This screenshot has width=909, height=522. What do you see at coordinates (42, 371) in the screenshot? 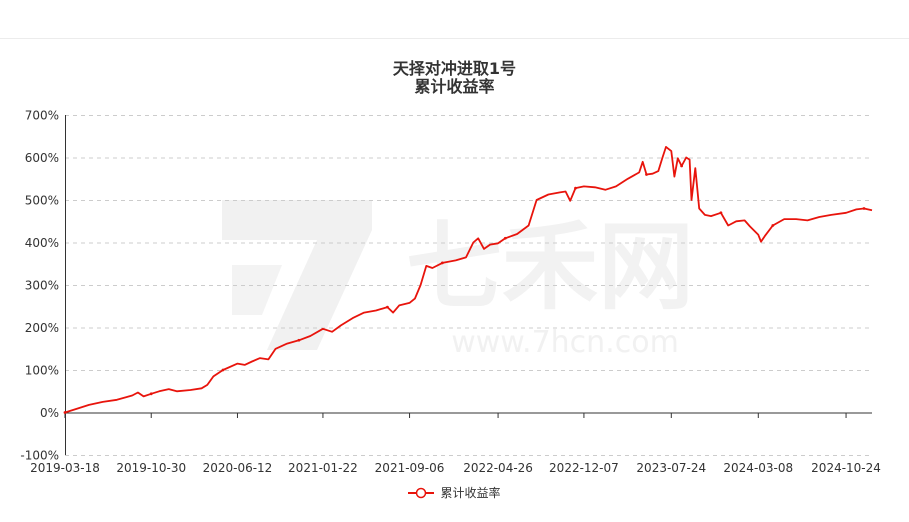
I see `y-tick-label: 100%` at bounding box center [42, 371].